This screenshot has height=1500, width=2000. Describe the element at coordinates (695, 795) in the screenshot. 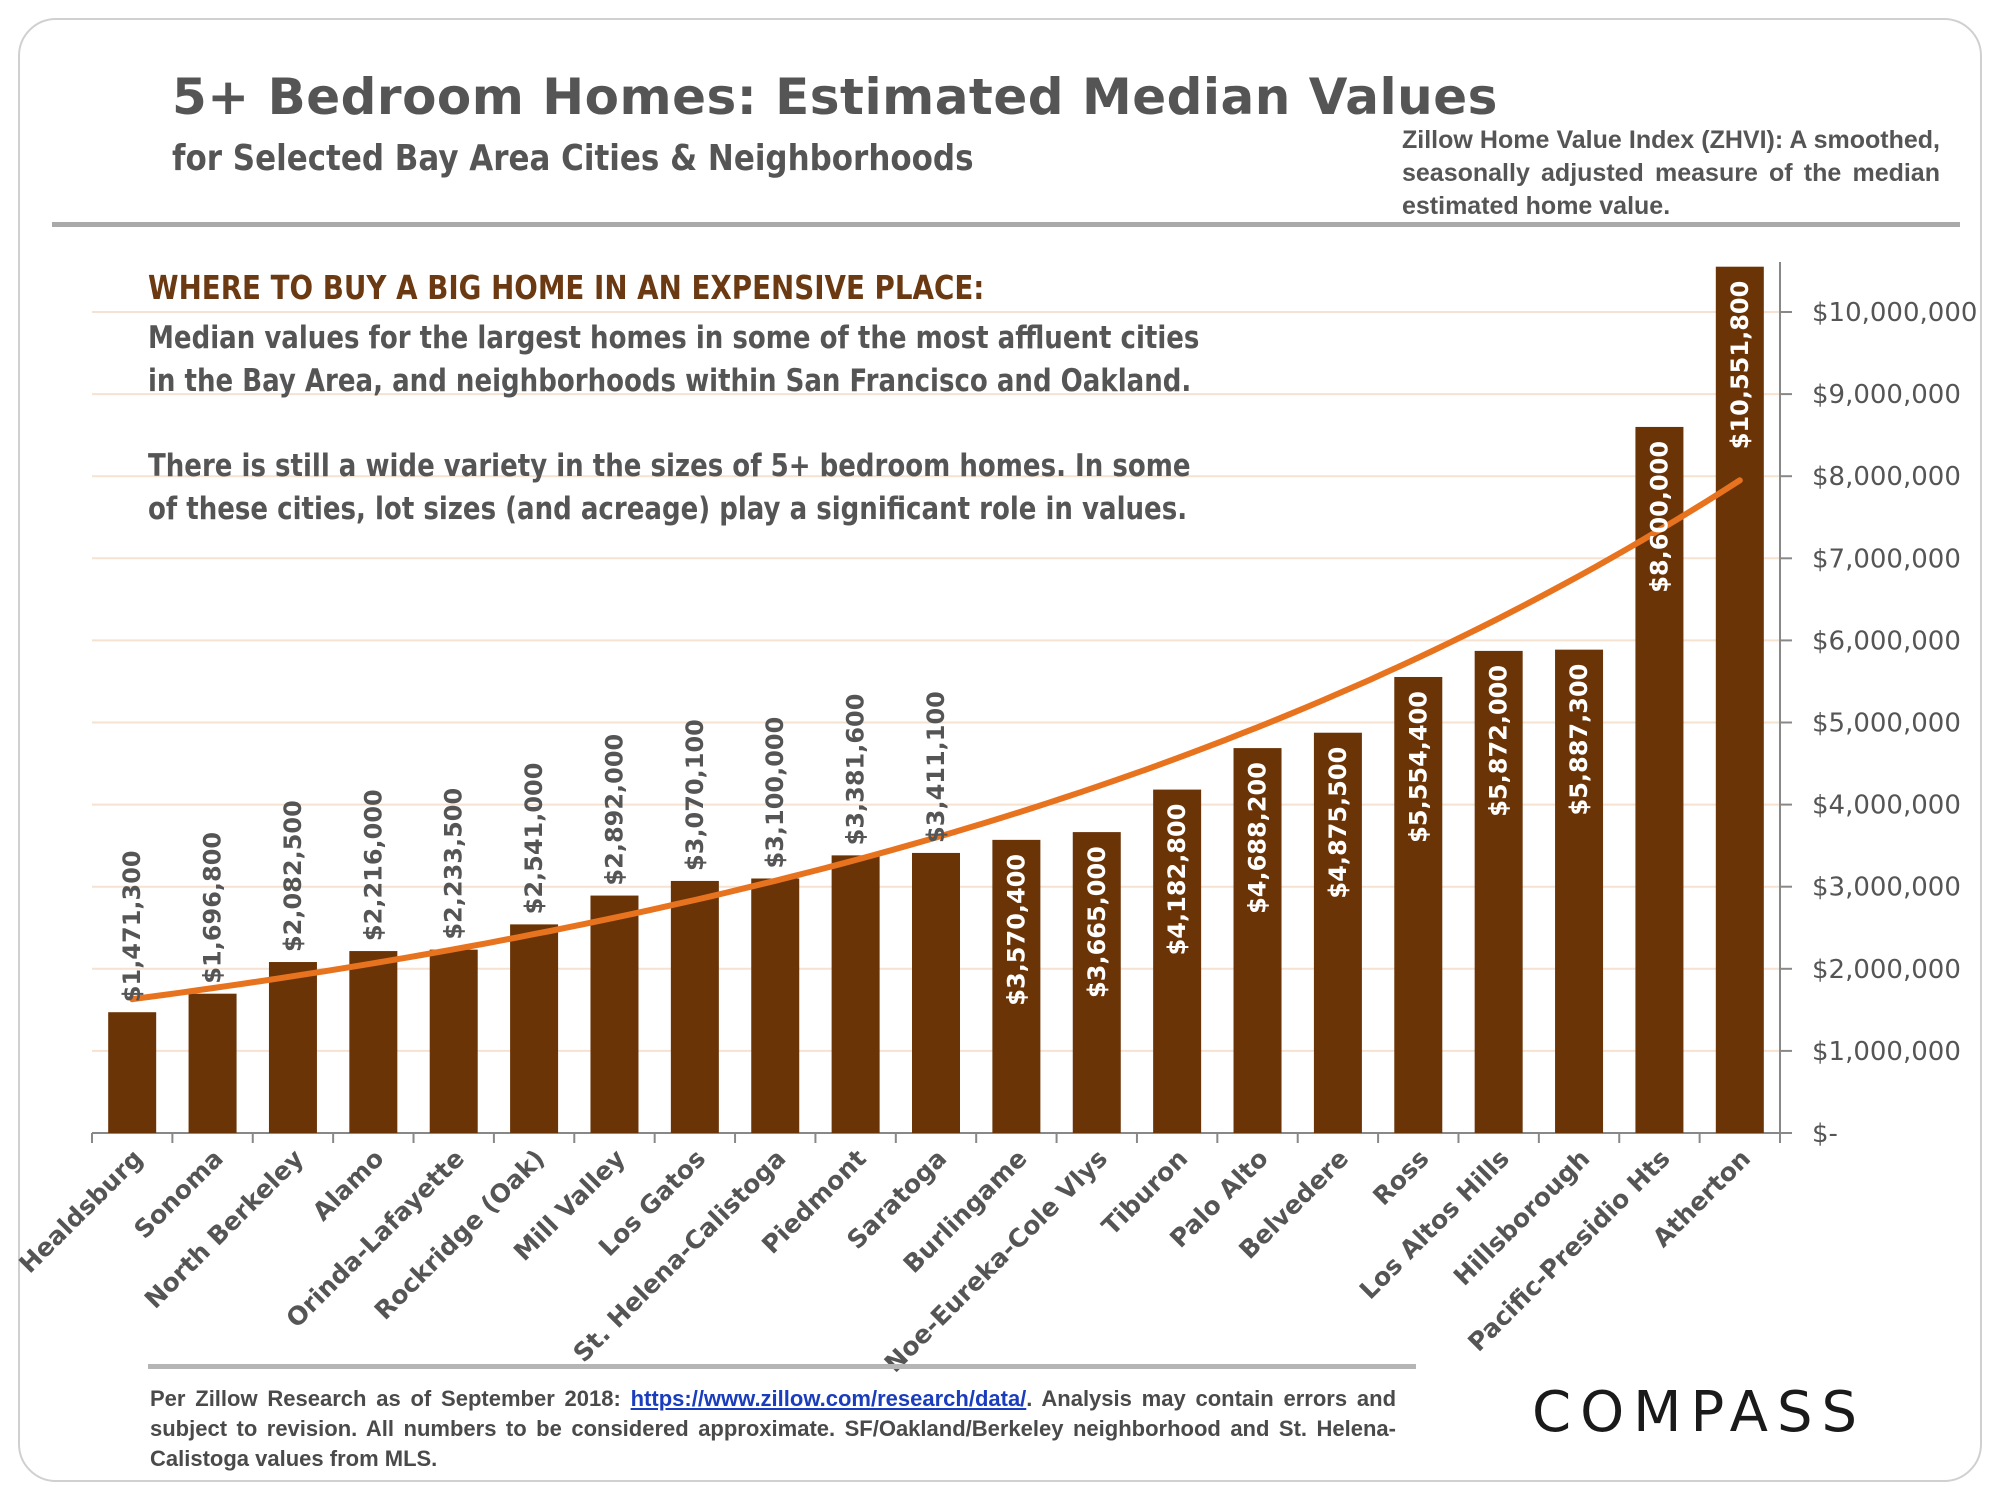

I see `value-label: $3,070,100` at that location.